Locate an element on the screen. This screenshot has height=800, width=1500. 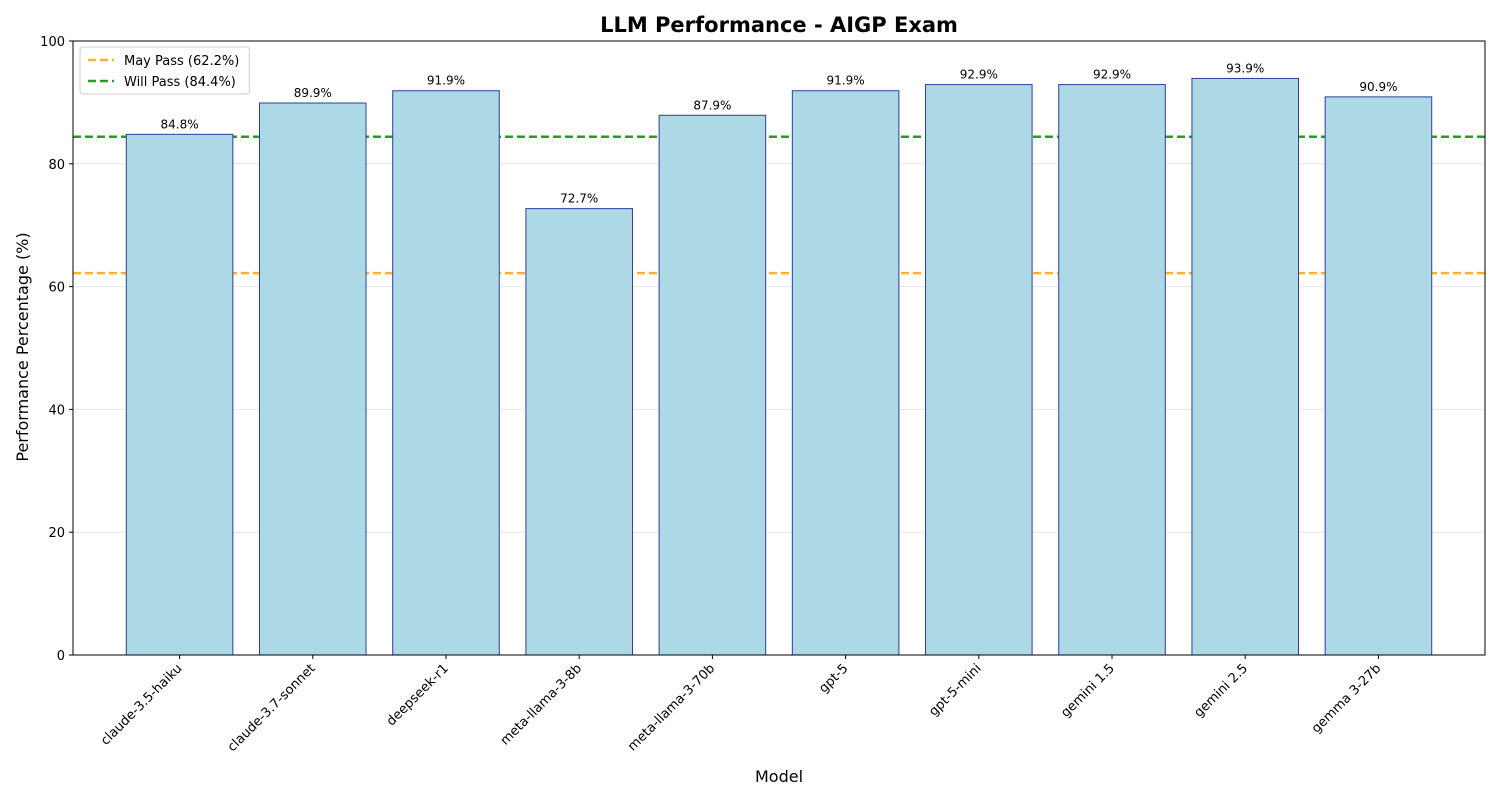
bar-value-label: 84.8% is located at coordinates (180, 124).